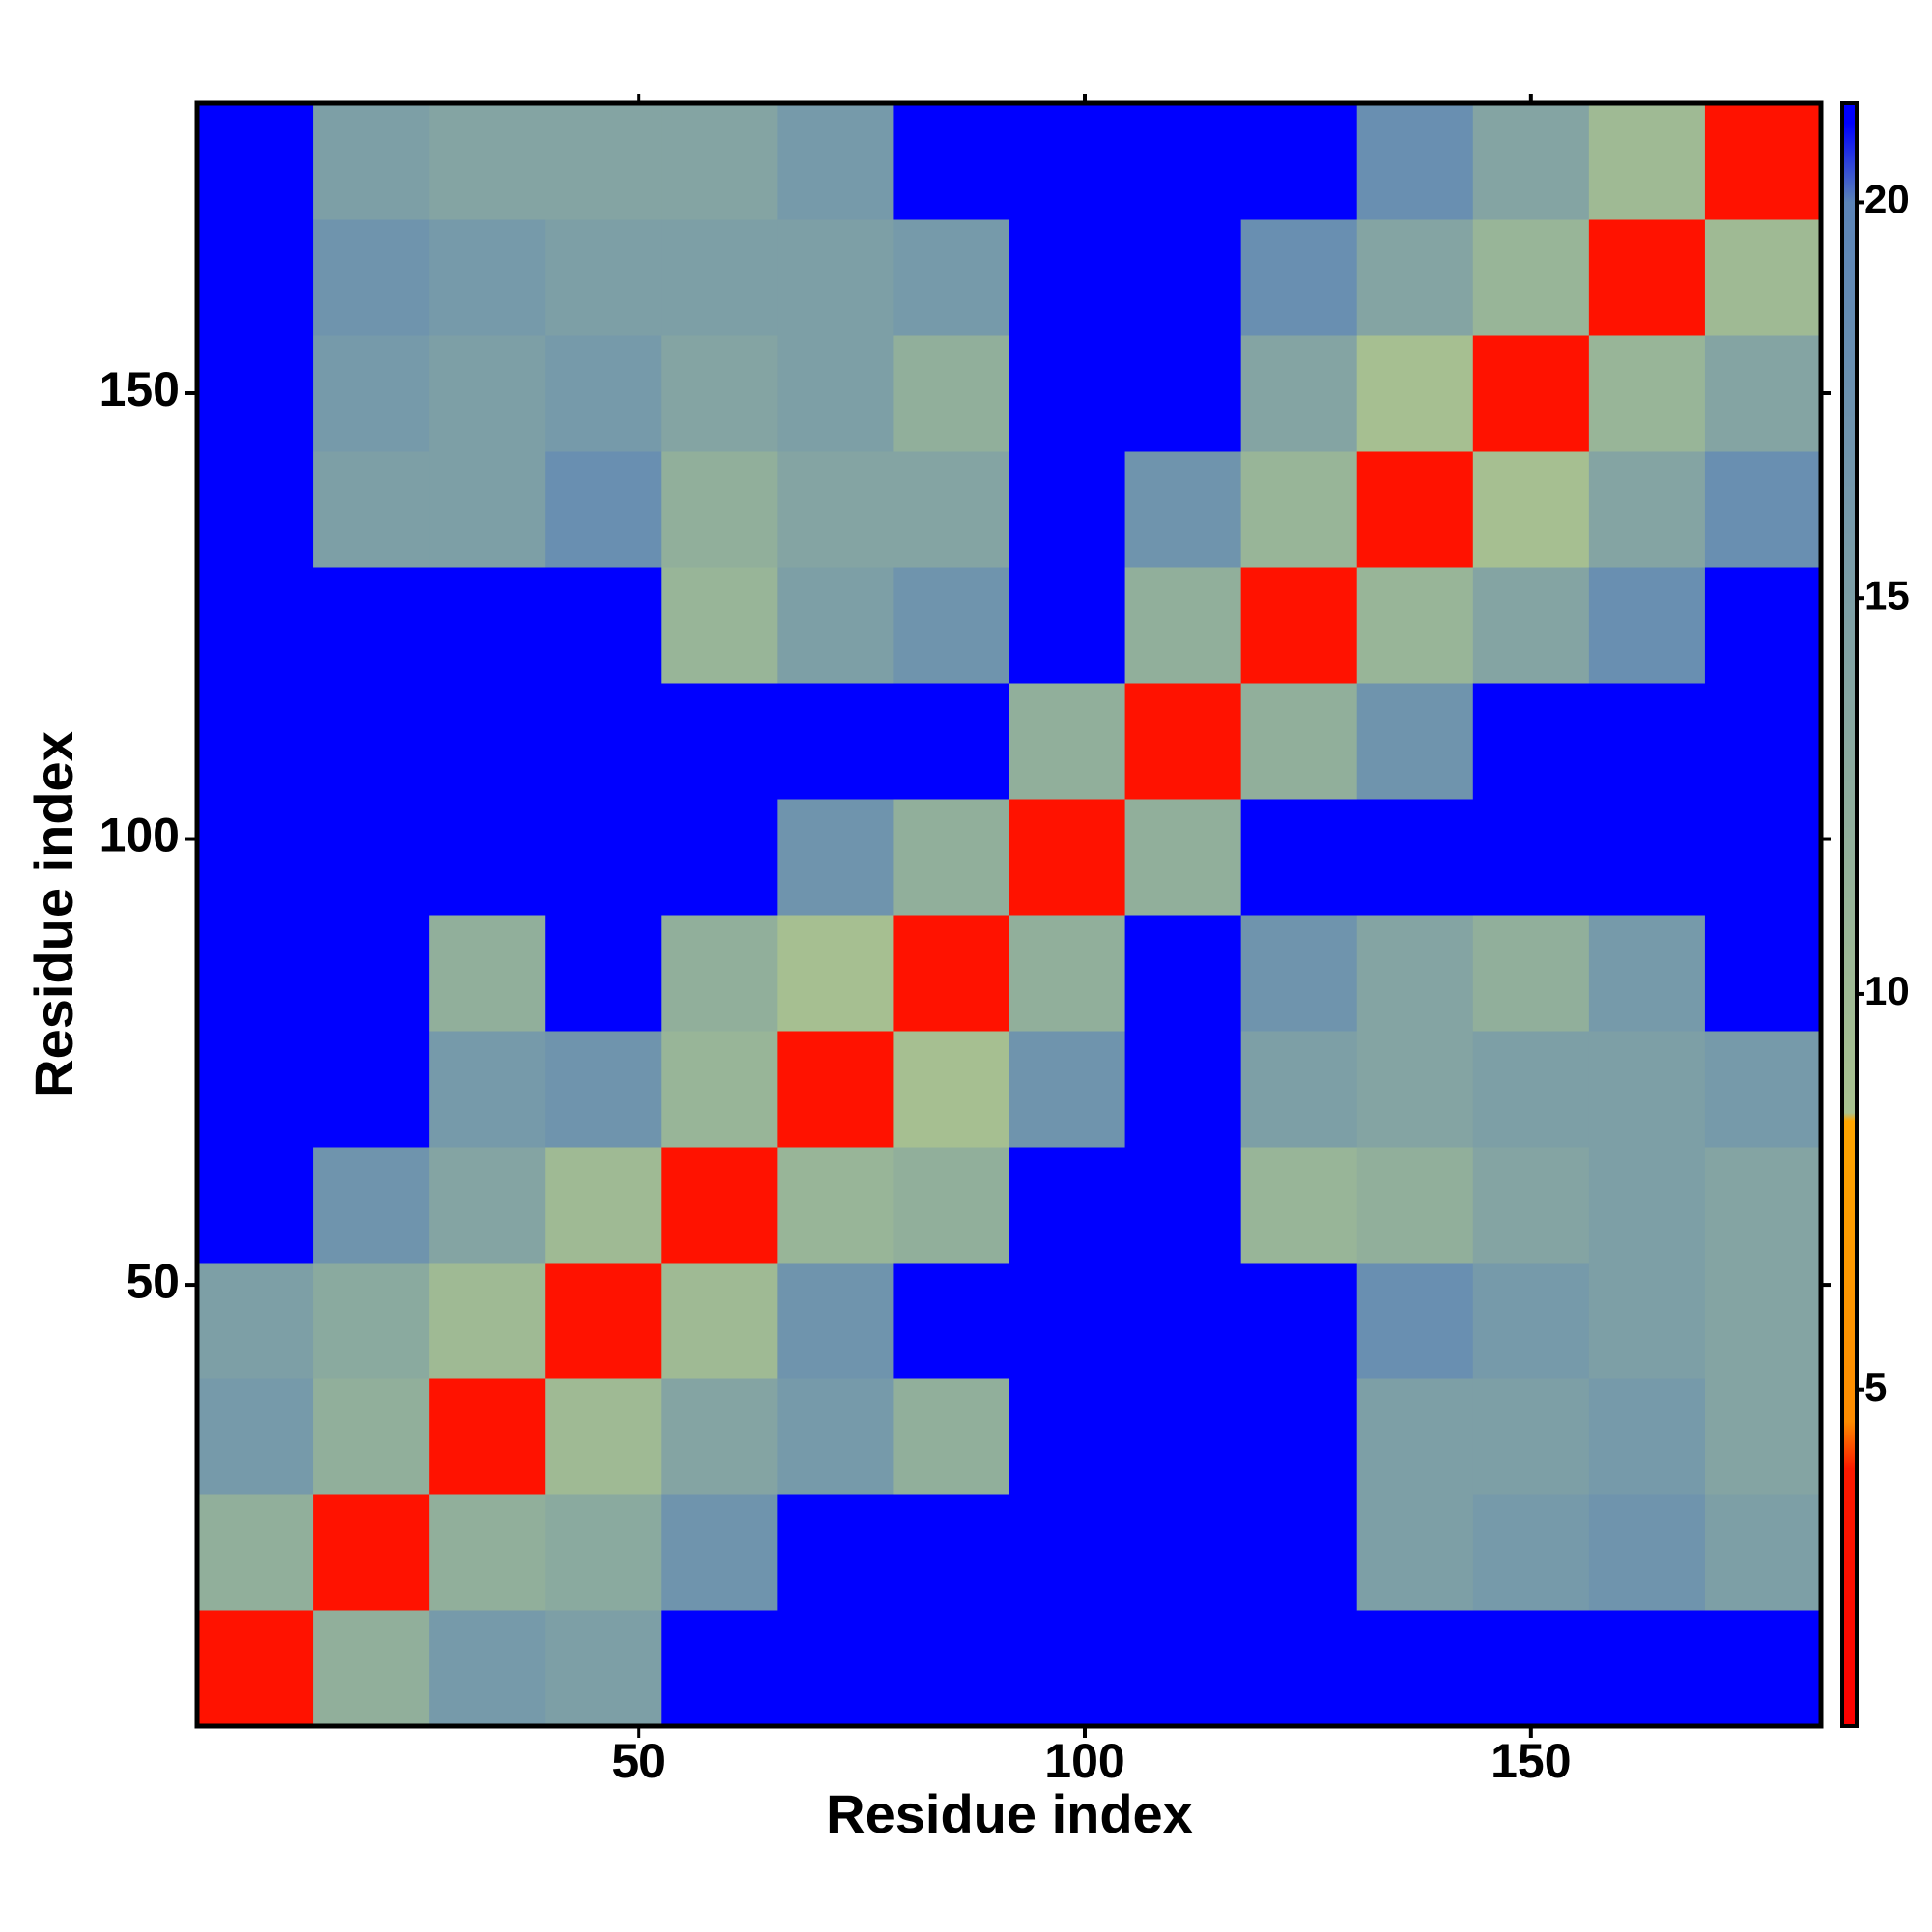  I want to click on y-tick-label: 100, so click(139, 836).